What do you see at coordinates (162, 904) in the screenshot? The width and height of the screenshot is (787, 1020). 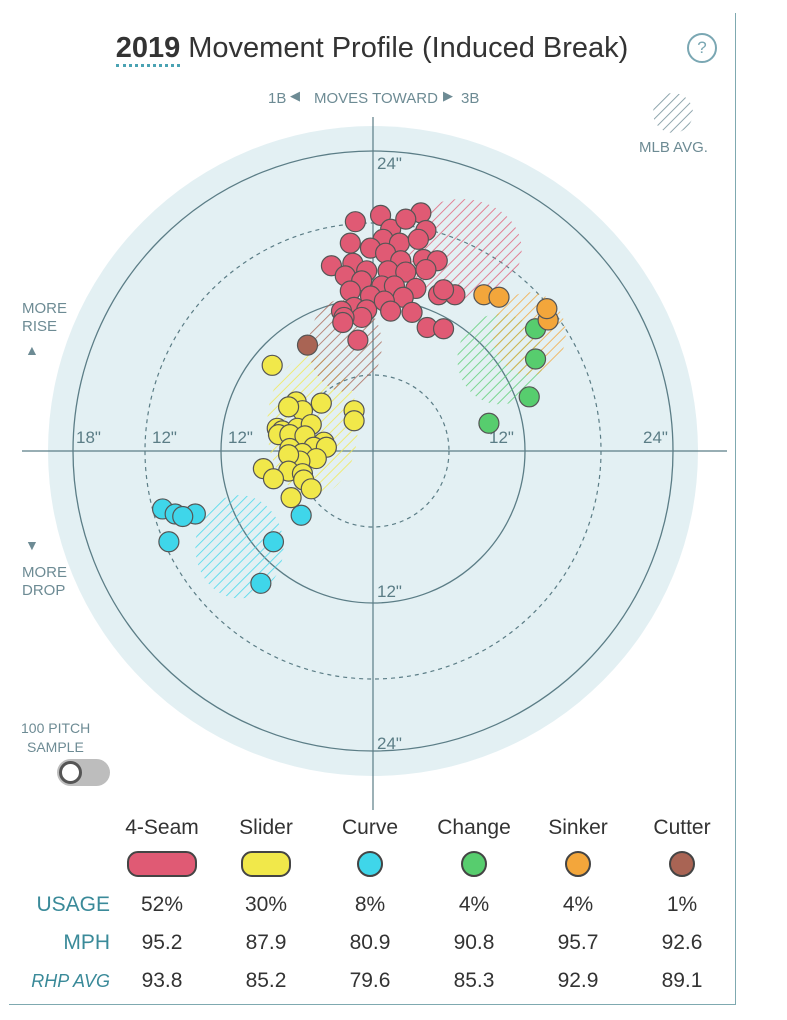 I see `usage-value: 52%` at bounding box center [162, 904].